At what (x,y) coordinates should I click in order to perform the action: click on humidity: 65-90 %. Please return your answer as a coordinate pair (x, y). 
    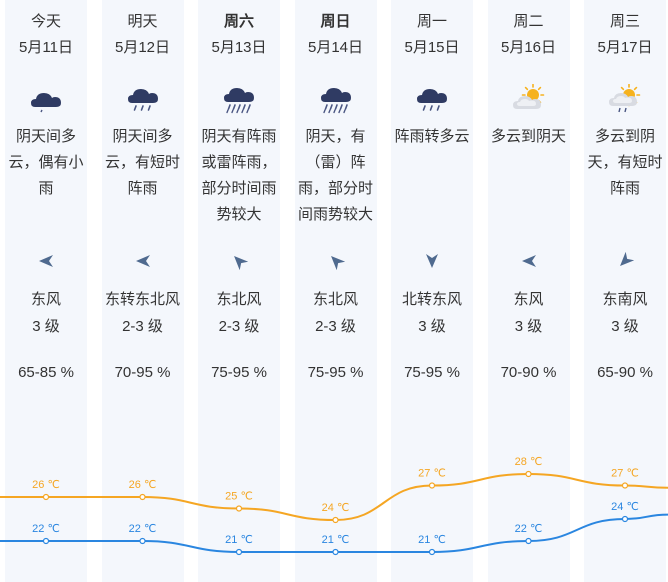
    Looking at the image, I should click on (625, 372).